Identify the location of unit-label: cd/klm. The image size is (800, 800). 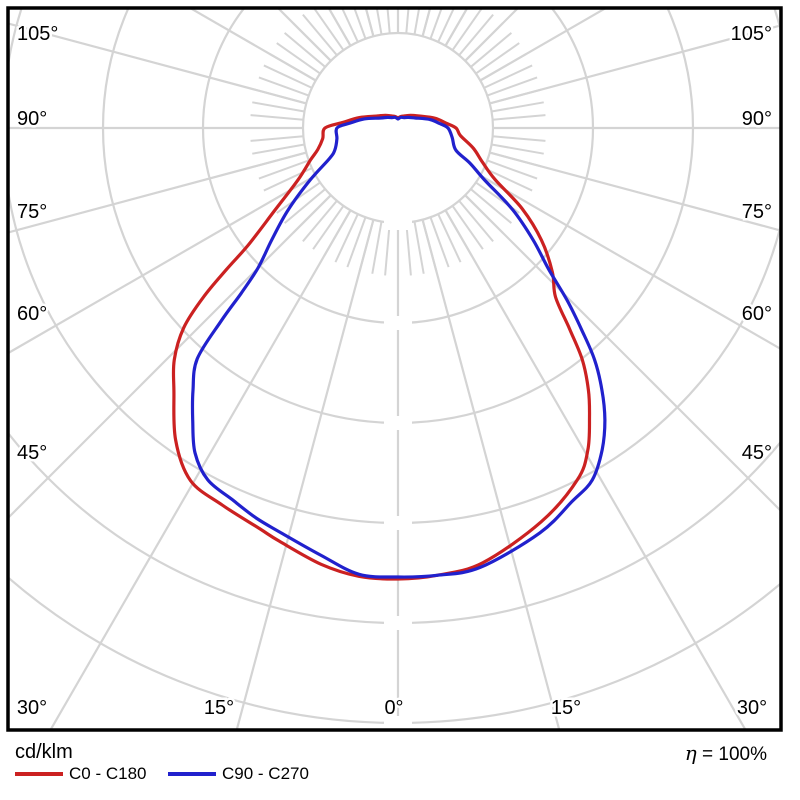
(44, 752).